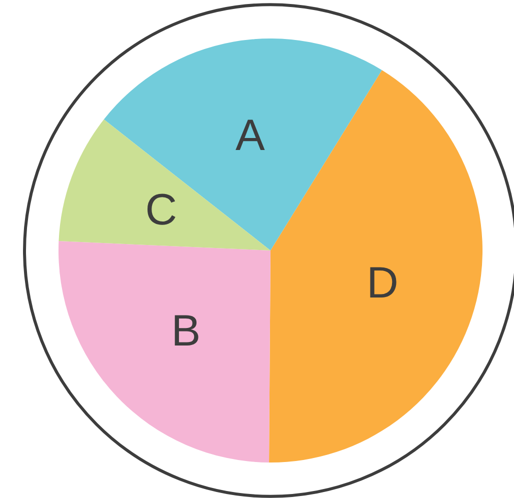 This screenshot has width=514, height=498. Describe the element at coordinates (382, 283) in the screenshot. I see `slice-label: D` at that location.